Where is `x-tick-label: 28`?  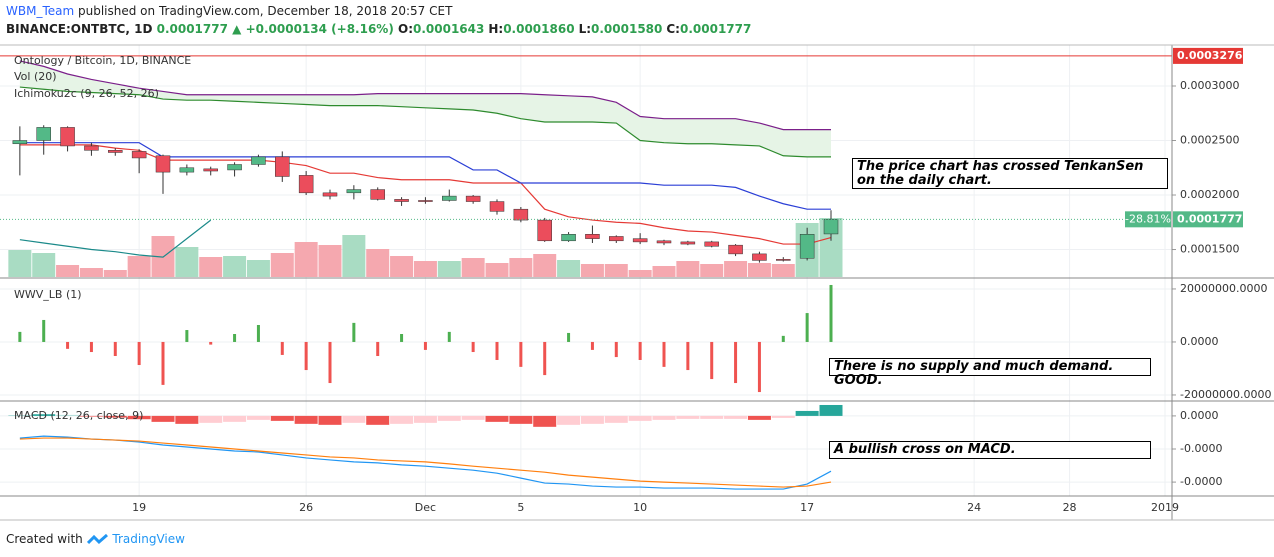
x-tick-label: 28 is located at coordinates (1070, 507).